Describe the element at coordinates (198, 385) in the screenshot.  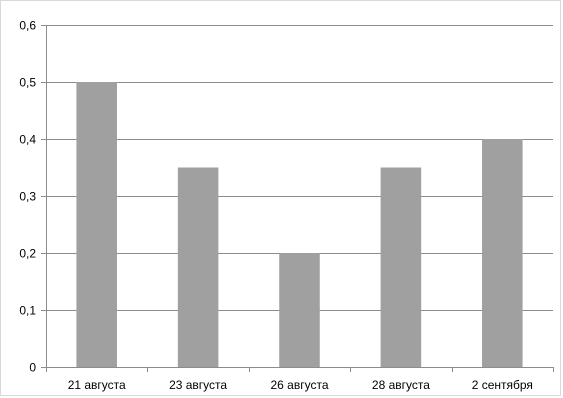
I see `x-tick-label: 23 августа` at that location.